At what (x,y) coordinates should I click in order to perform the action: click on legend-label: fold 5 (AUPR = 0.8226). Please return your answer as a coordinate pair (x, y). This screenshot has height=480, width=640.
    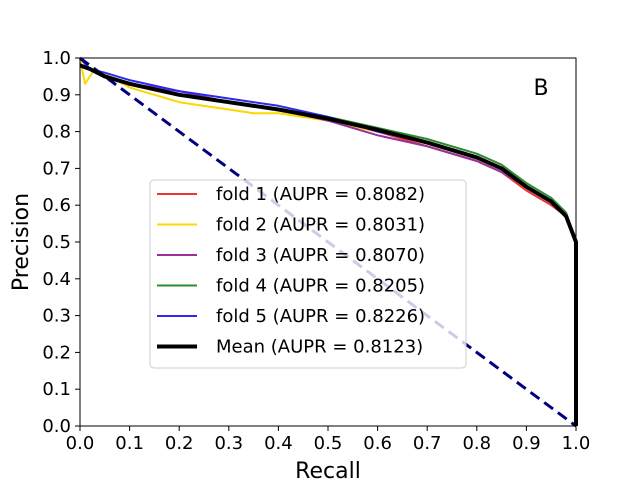
    Looking at the image, I should click on (320, 316).